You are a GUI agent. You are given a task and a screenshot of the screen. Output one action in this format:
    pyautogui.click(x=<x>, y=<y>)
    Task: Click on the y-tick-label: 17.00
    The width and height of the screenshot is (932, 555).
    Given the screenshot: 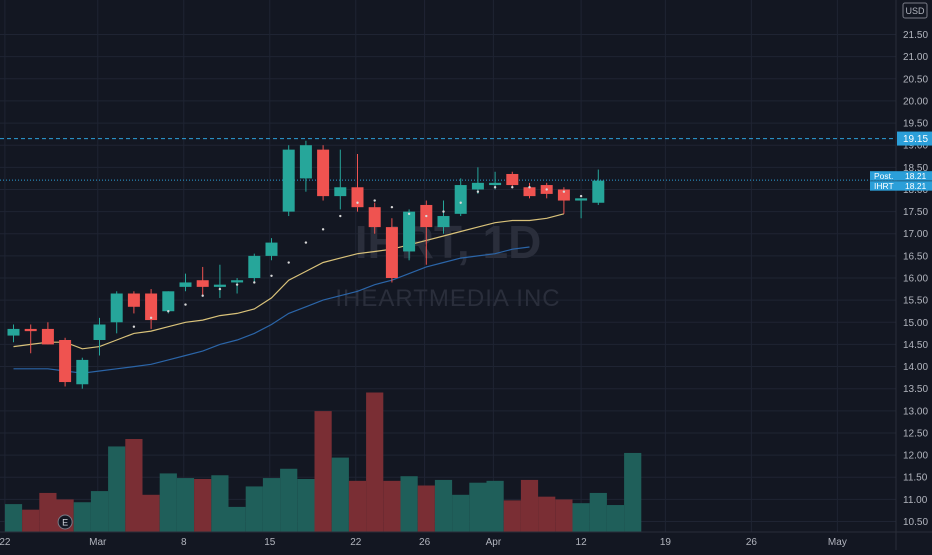 What is the action you would take?
    pyautogui.click(x=915, y=234)
    